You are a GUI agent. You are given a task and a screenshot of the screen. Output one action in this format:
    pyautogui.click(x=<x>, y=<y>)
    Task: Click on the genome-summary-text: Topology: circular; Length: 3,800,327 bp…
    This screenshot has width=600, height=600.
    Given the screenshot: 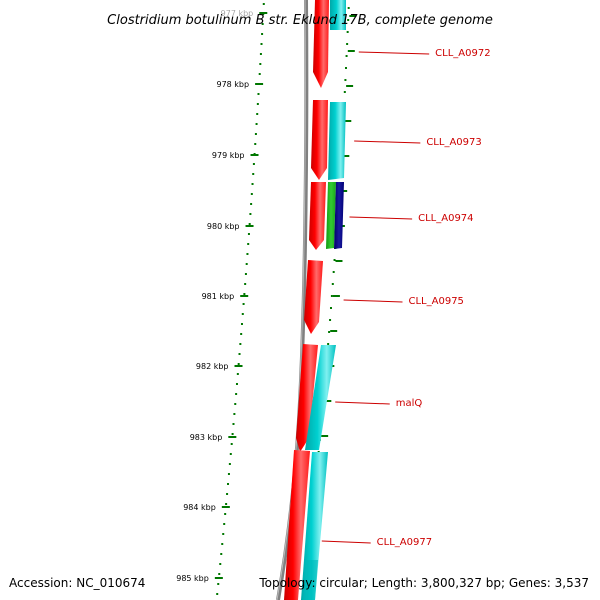 What is the action you would take?
    pyautogui.click(x=423, y=583)
    